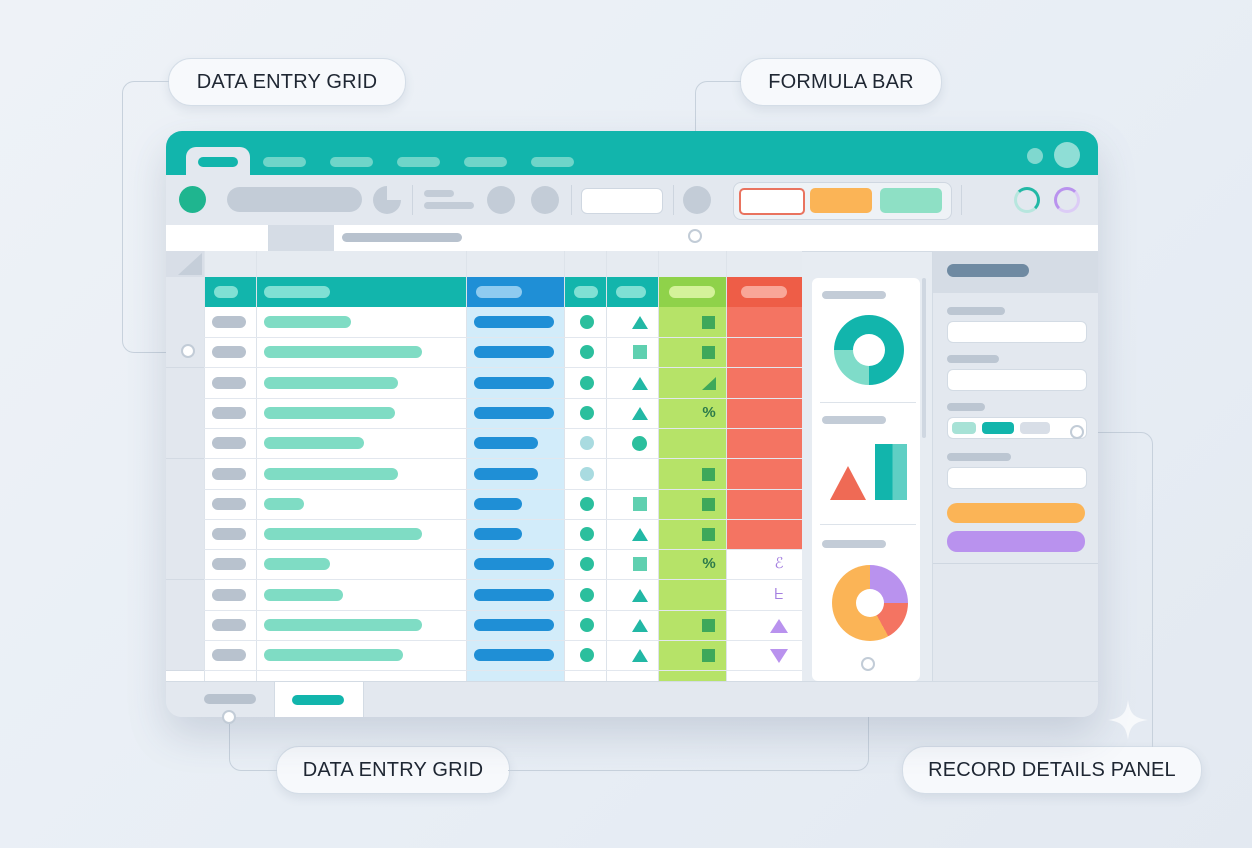  What do you see at coordinates (402, 237) in the screenshot?
I see `formula-input` at bounding box center [402, 237].